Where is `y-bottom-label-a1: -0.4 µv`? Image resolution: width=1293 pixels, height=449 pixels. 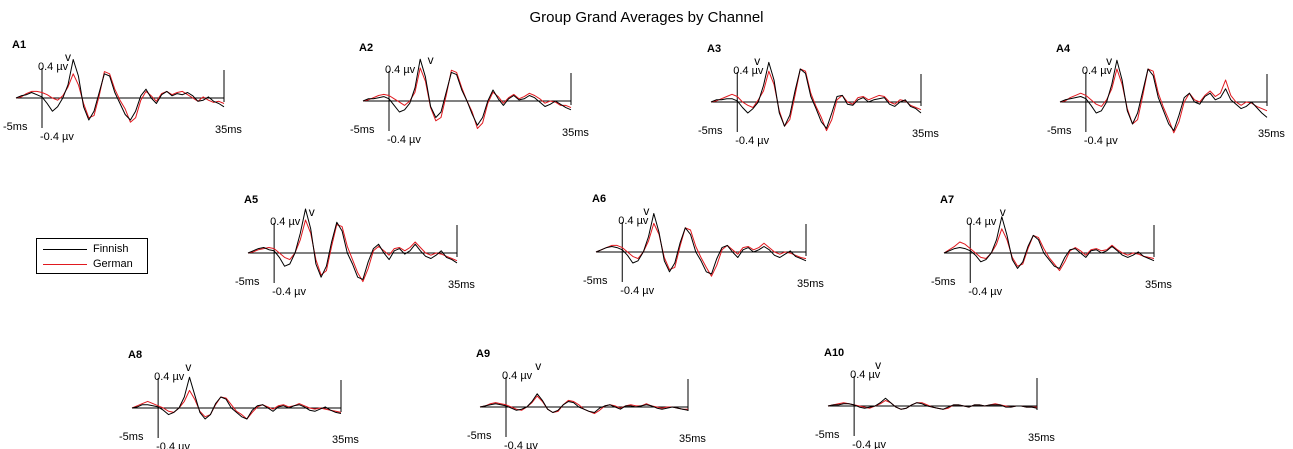
y-bottom-label-a1: -0.4 µv is located at coordinates (57, 137).